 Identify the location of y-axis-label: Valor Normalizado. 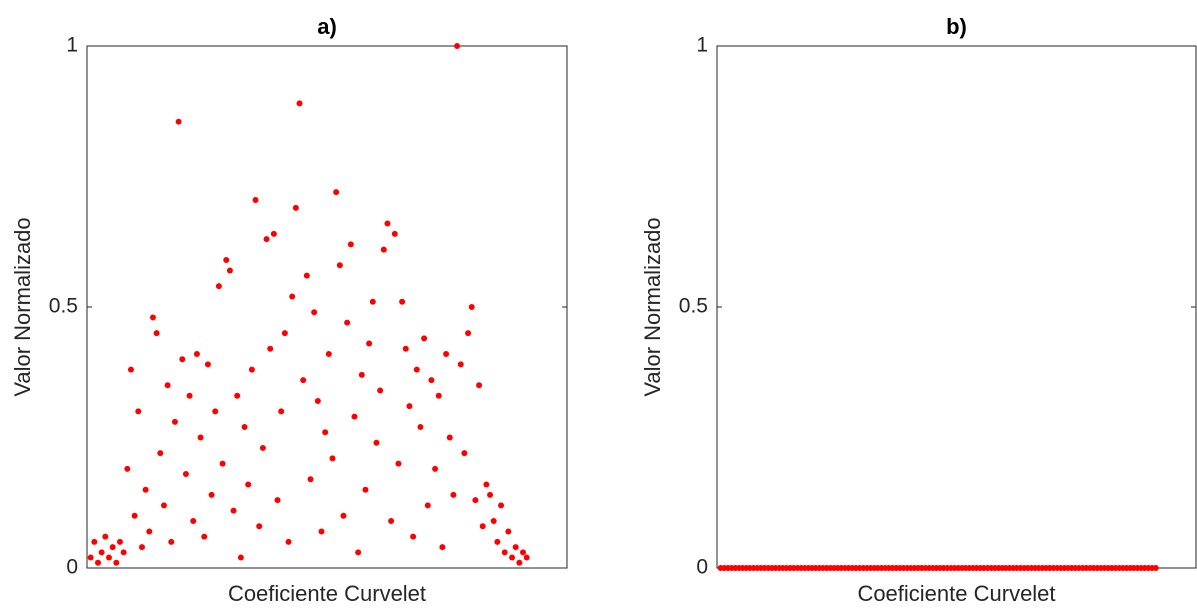
(22, 306).